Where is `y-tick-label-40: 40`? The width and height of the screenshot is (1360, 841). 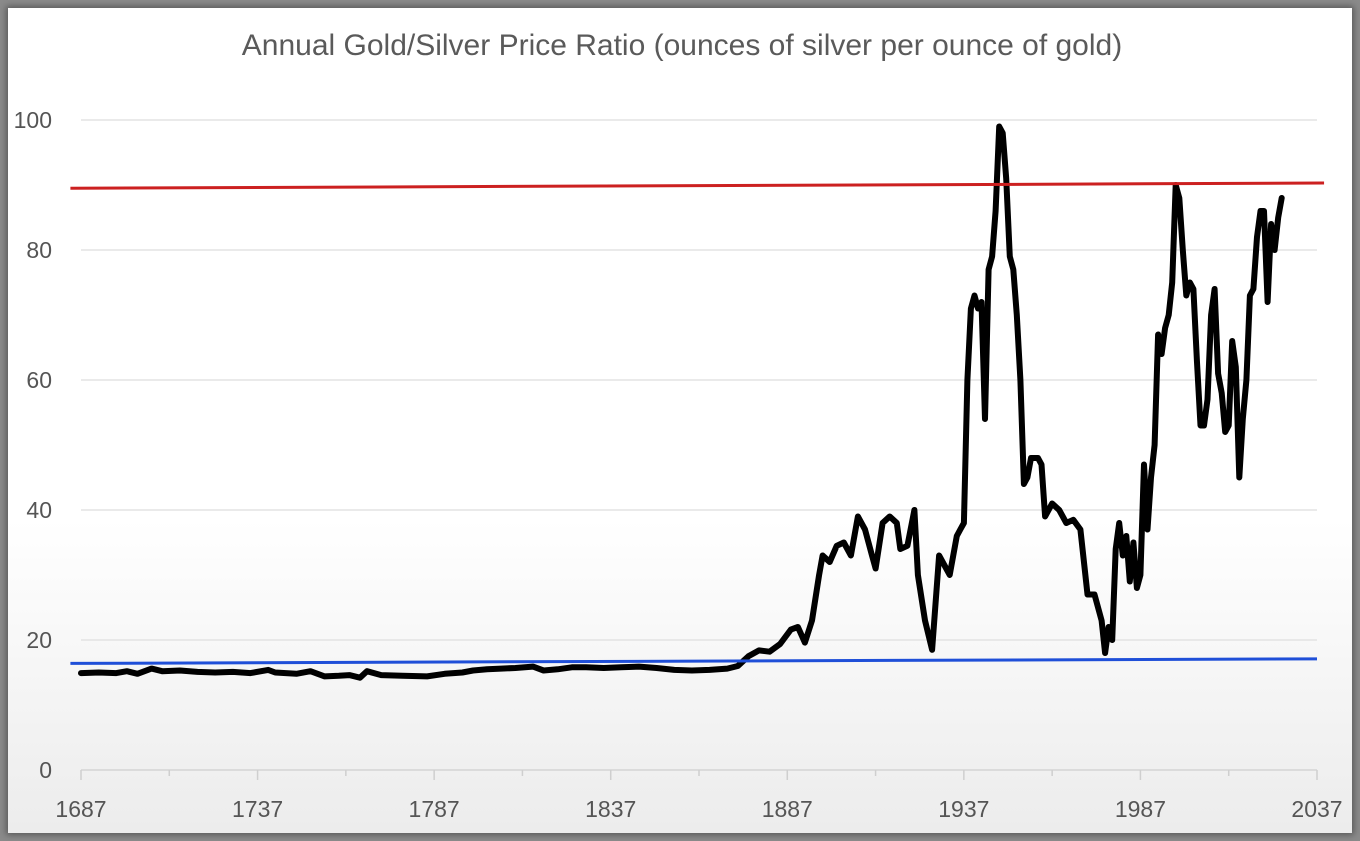 y-tick-label-40: 40 is located at coordinates (39, 510).